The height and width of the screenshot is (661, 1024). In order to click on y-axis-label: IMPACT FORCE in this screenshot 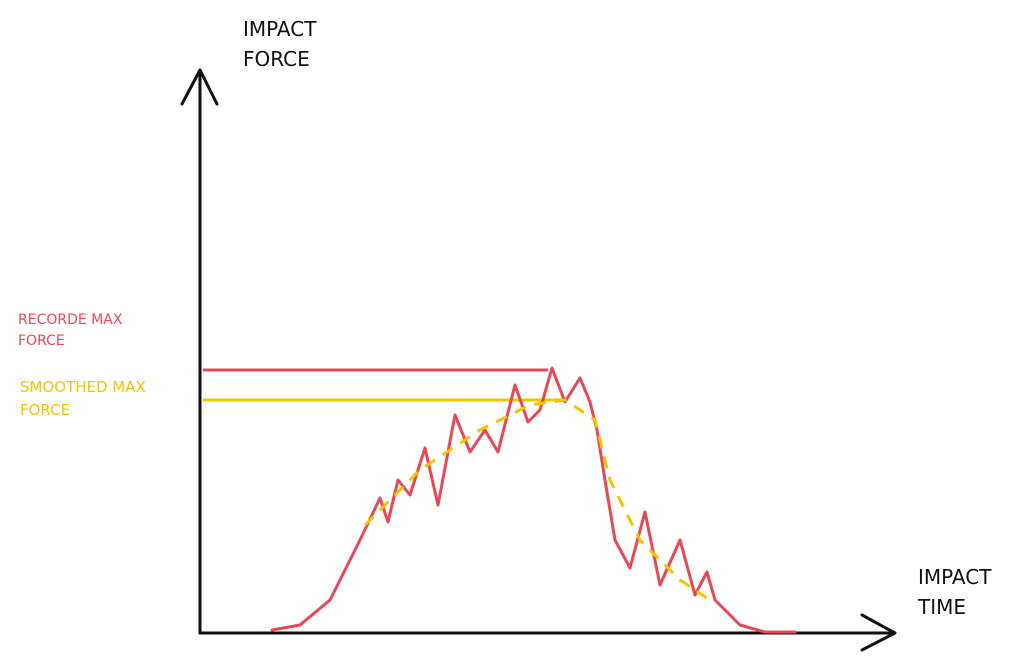, I will do `click(280, 44)`.